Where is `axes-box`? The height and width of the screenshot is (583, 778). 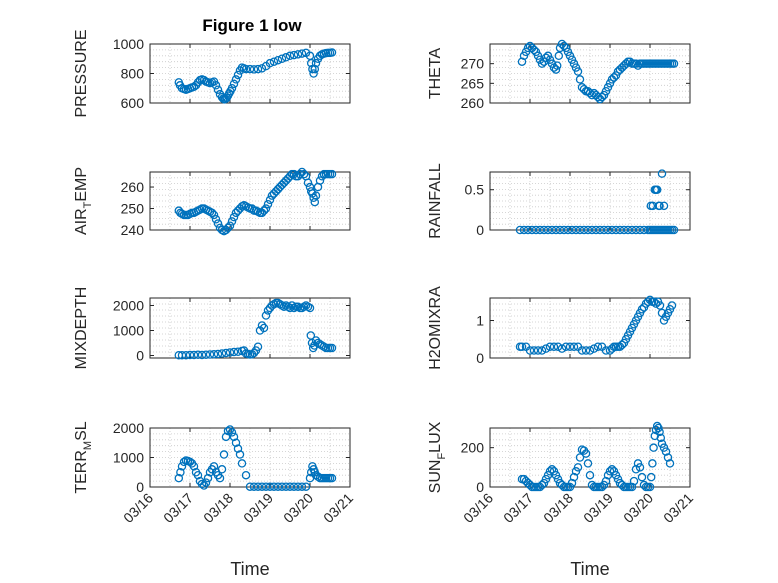
axes-box is located at coordinates (590, 73).